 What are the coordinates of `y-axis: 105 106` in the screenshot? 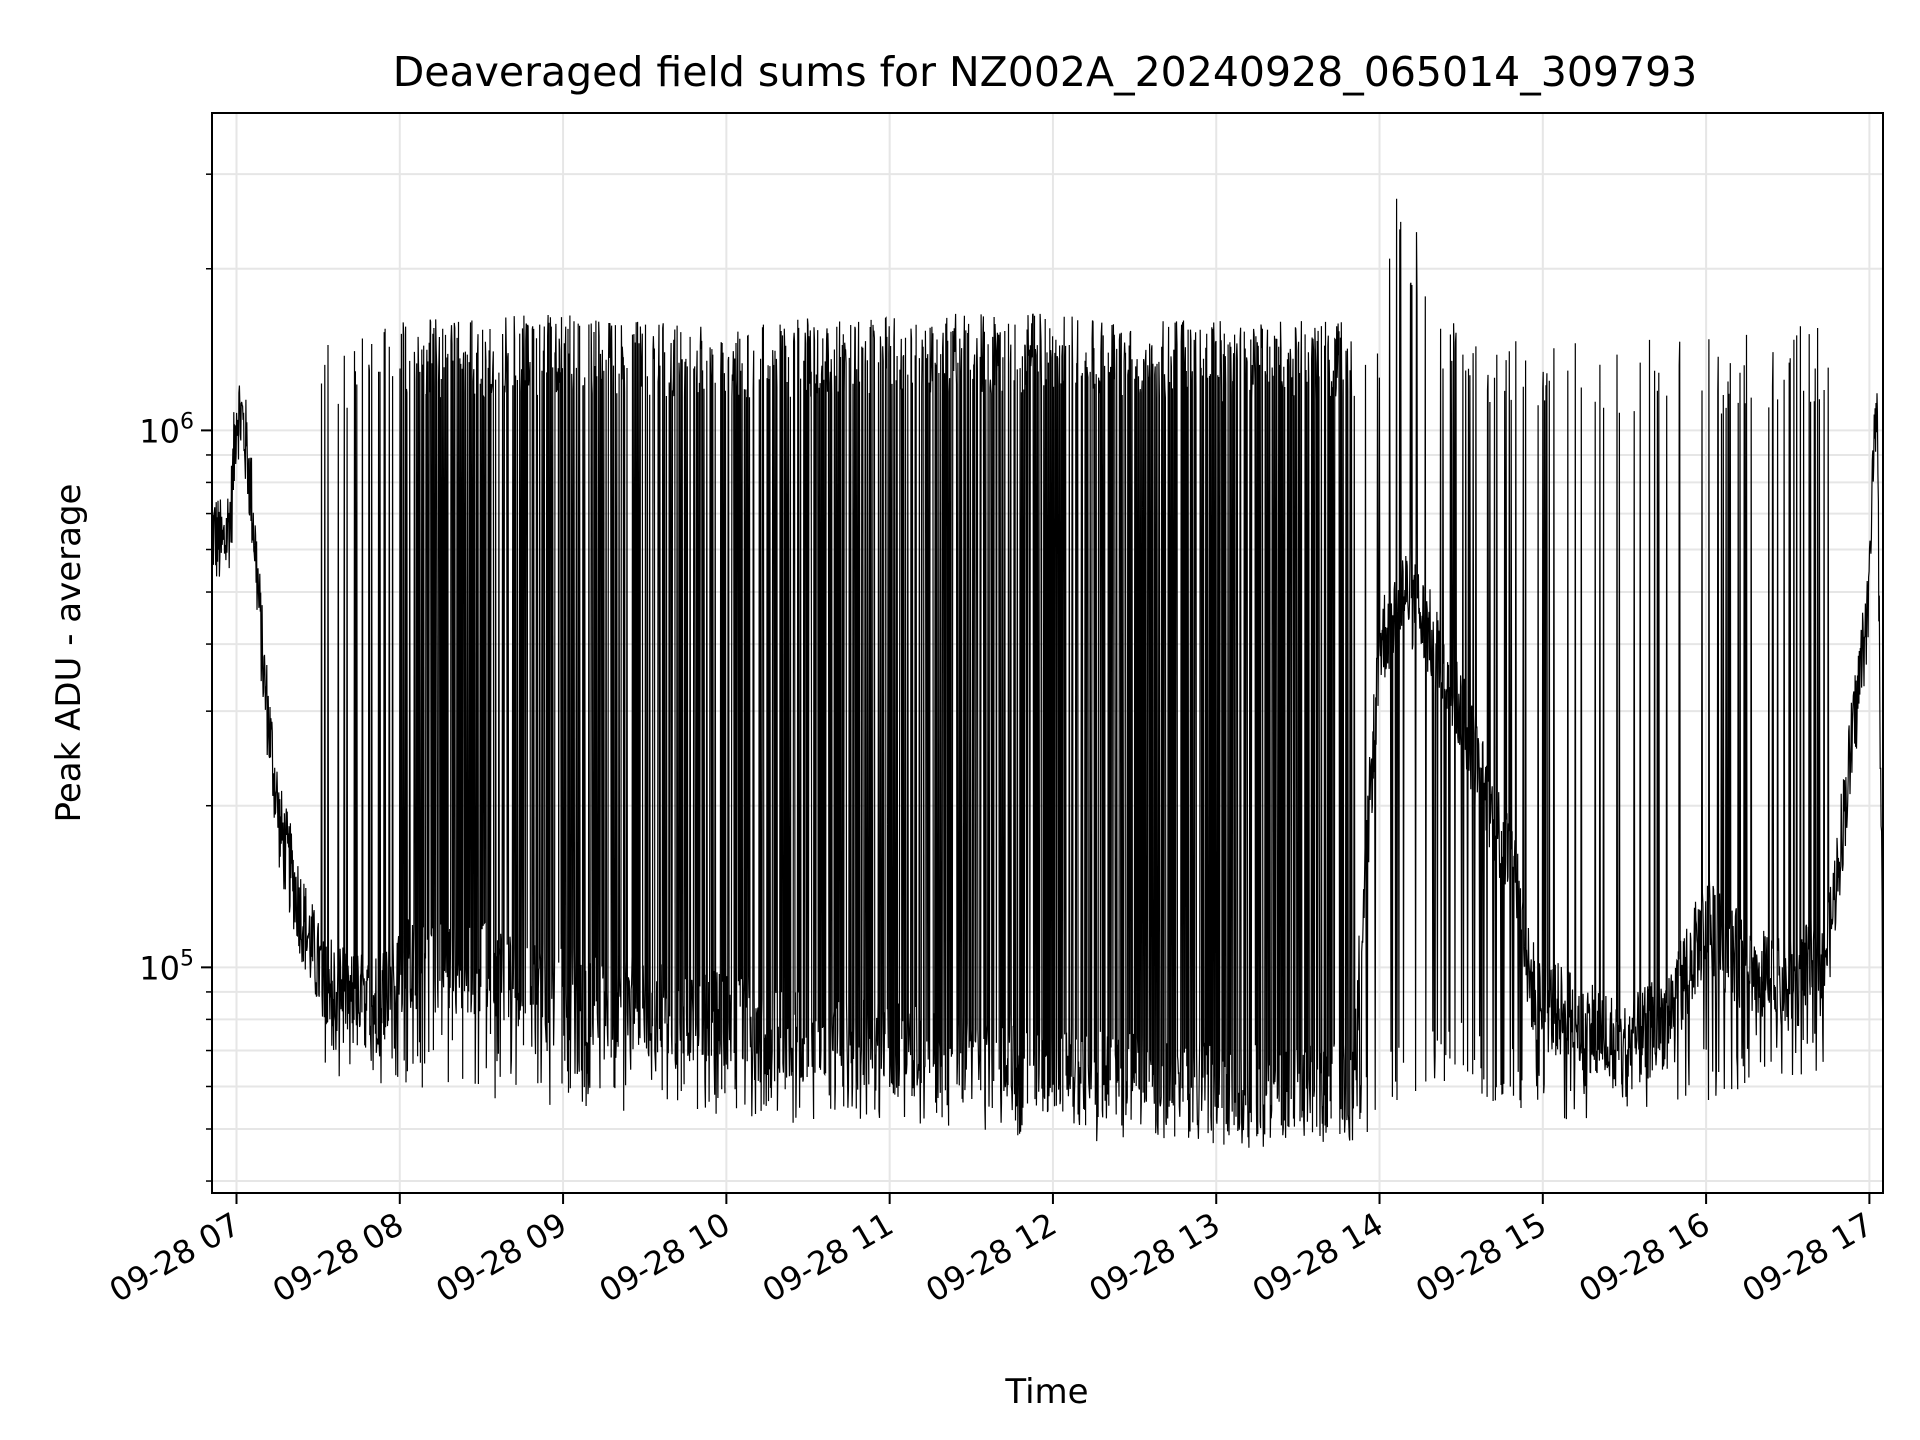 It's located at (175, 677).